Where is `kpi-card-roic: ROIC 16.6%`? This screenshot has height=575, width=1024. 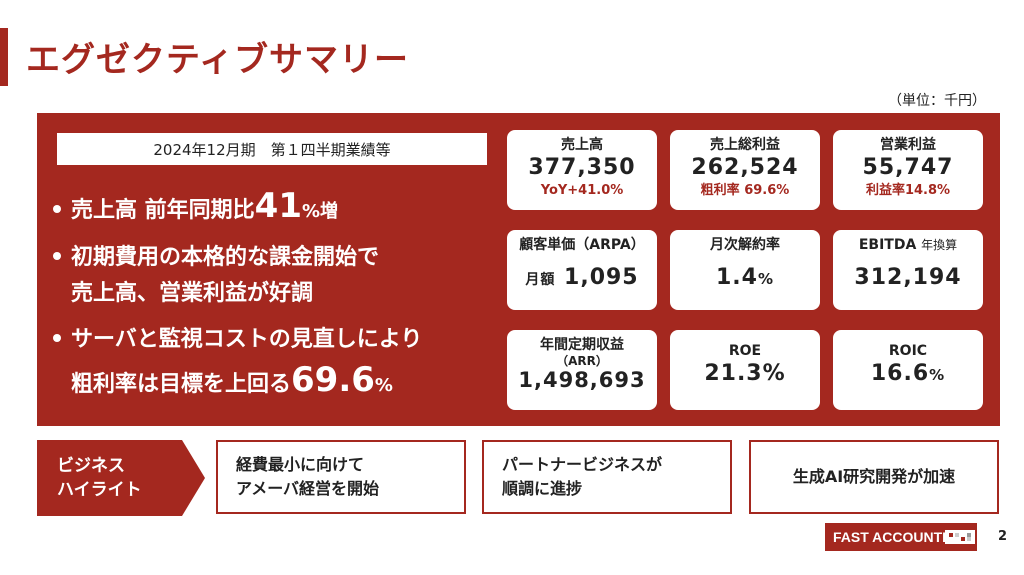
kpi-card-roic: ROIC 16.6% is located at coordinates (908, 370).